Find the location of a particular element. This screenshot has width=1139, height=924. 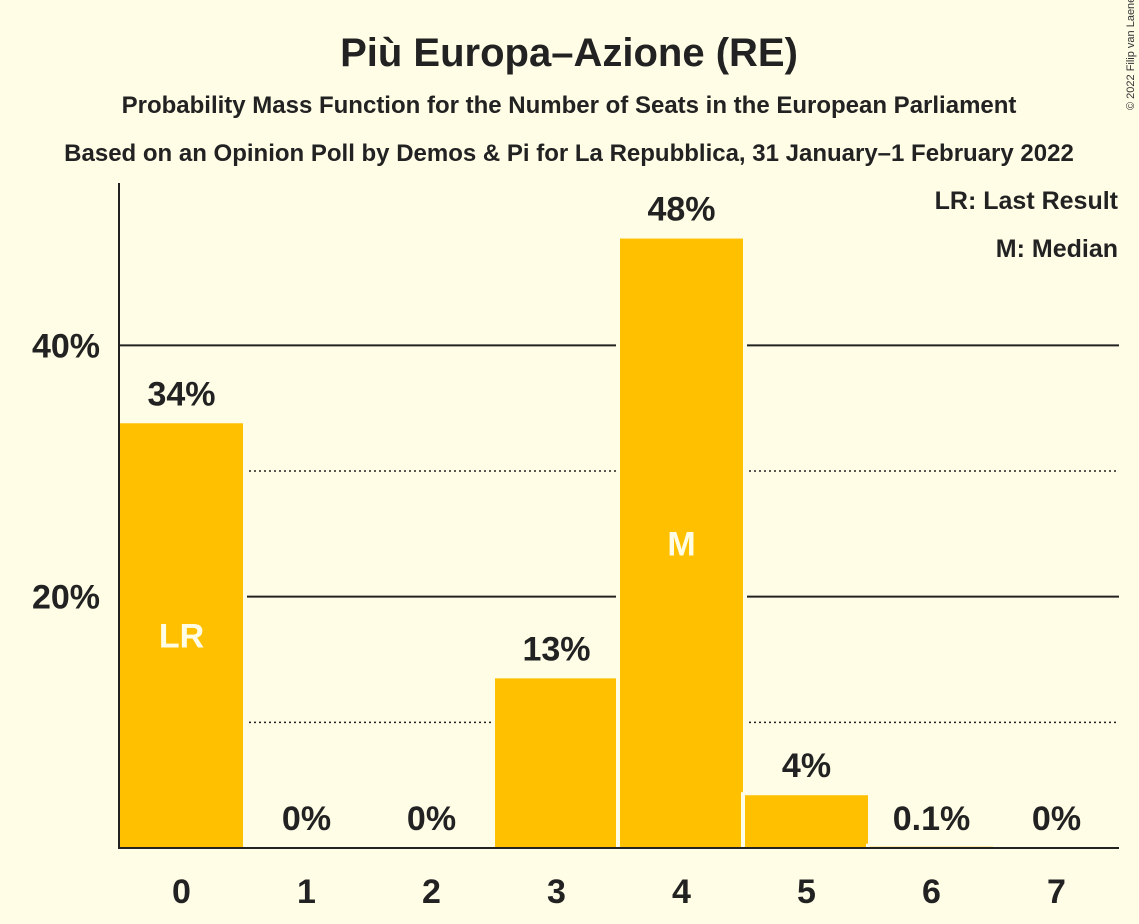

bar-marker-lr: LR is located at coordinates (181, 637).